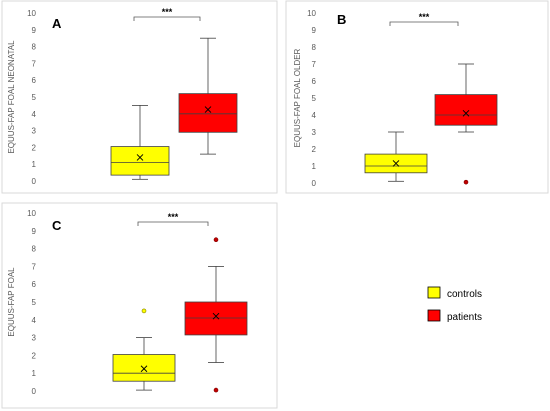 This screenshot has height=411, width=550. What do you see at coordinates (11, 302) in the screenshot?
I see `y-axis-label: EQUUS-FAP FOAL` at bounding box center [11, 302].